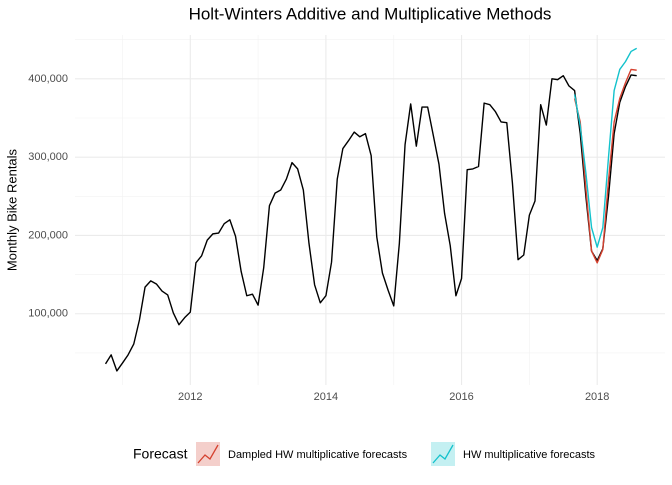  I want to click on y-tick-label: 300,000, so click(48, 157).